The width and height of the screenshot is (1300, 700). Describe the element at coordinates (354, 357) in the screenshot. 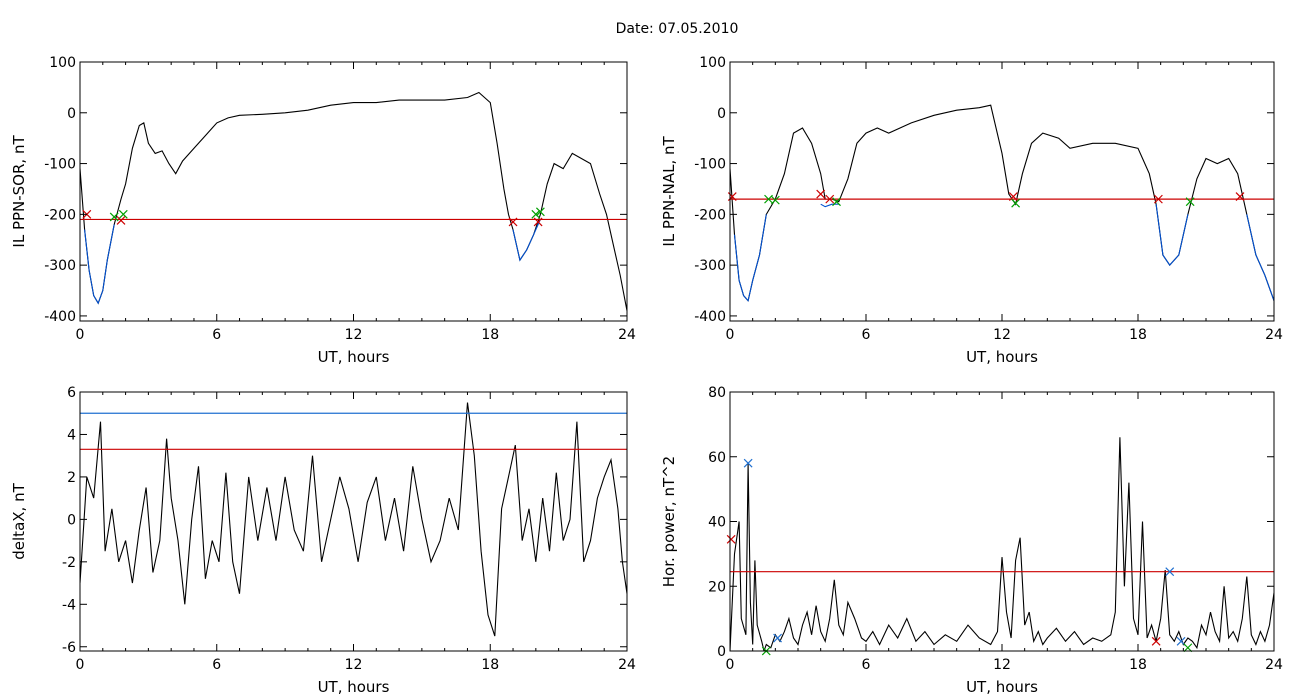

I see `p1-xlabel: UT, hours` at that location.